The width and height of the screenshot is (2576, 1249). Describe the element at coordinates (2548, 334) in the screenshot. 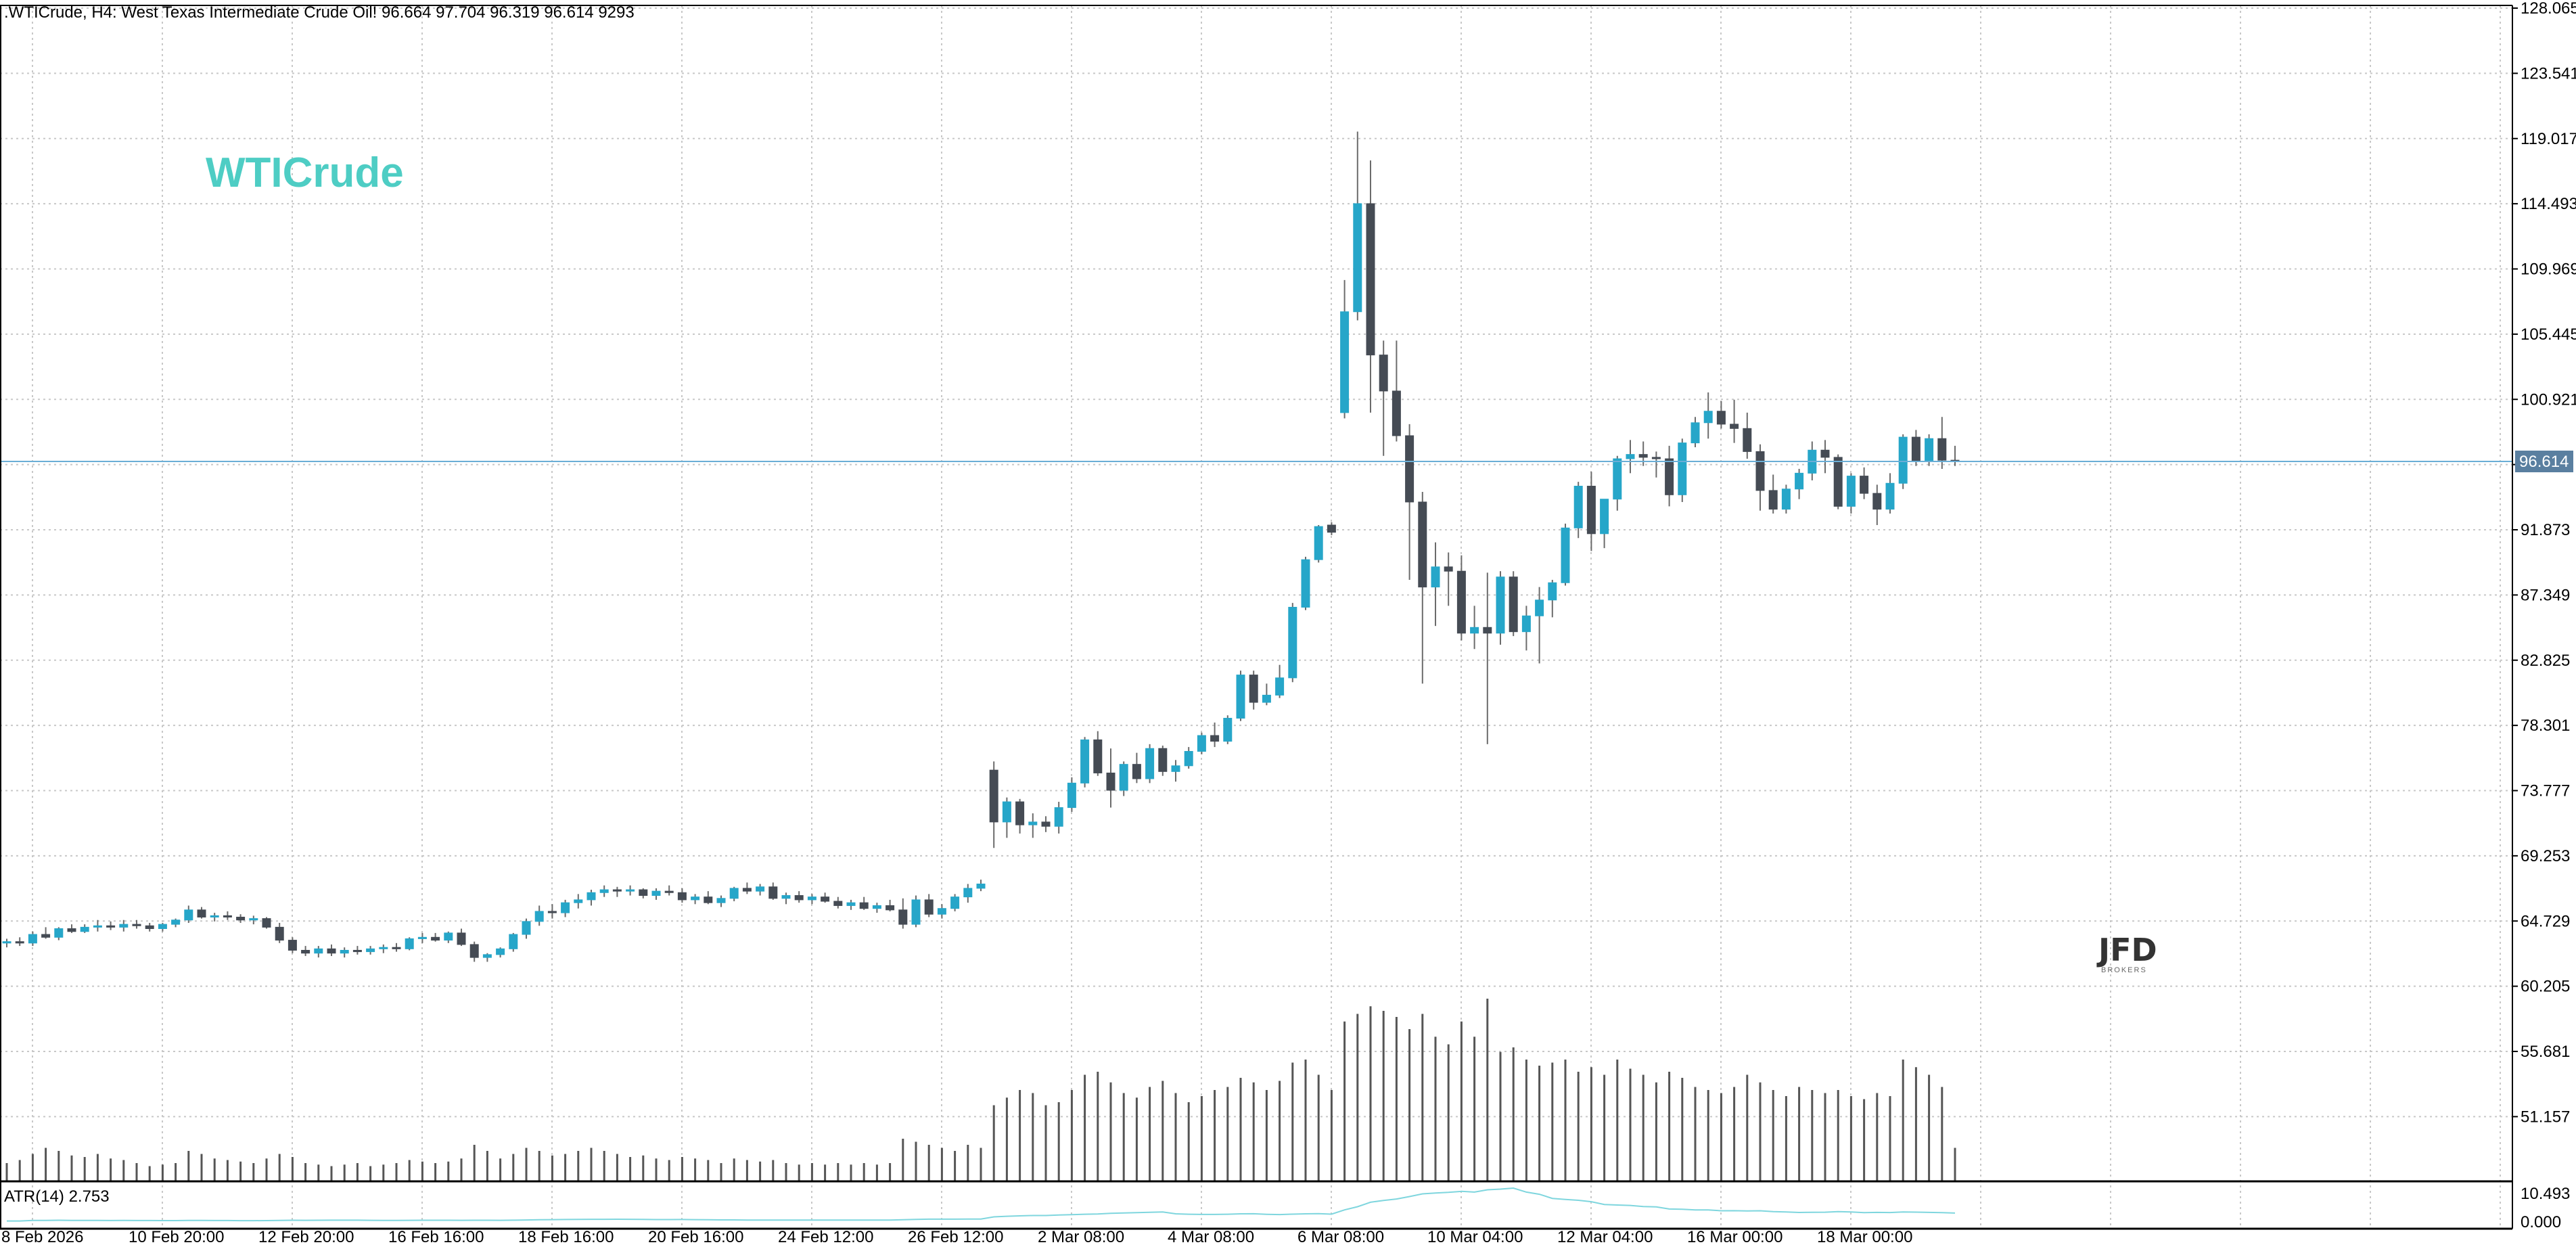

I see `y-tick-label: 105.445` at that location.